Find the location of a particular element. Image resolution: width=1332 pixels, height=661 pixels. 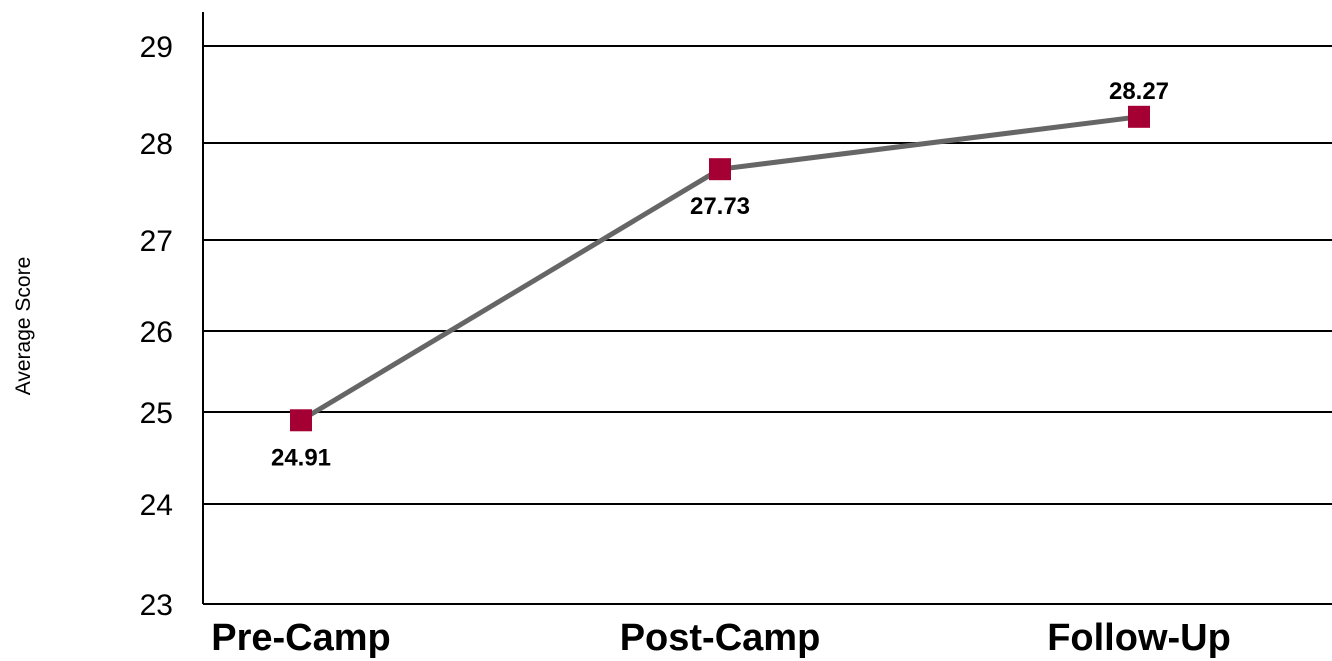

x-tick-label-post-camp: Post-Camp is located at coordinates (720, 638).